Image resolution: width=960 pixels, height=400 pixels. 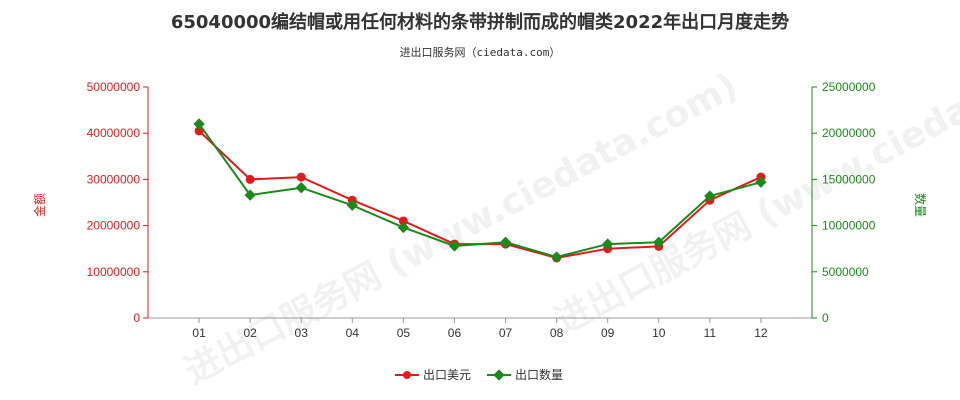 I want to click on x-tick-label: 04, so click(x=353, y=333).